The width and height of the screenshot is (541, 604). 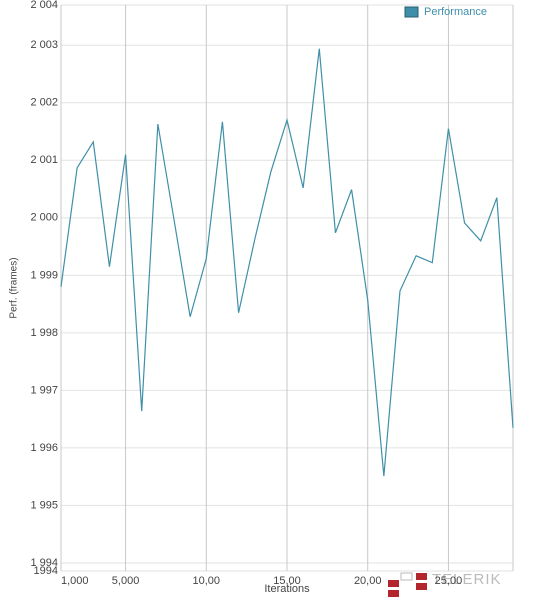 I want to click on y-tick-label: 2 000, so click(x=44, y=218).